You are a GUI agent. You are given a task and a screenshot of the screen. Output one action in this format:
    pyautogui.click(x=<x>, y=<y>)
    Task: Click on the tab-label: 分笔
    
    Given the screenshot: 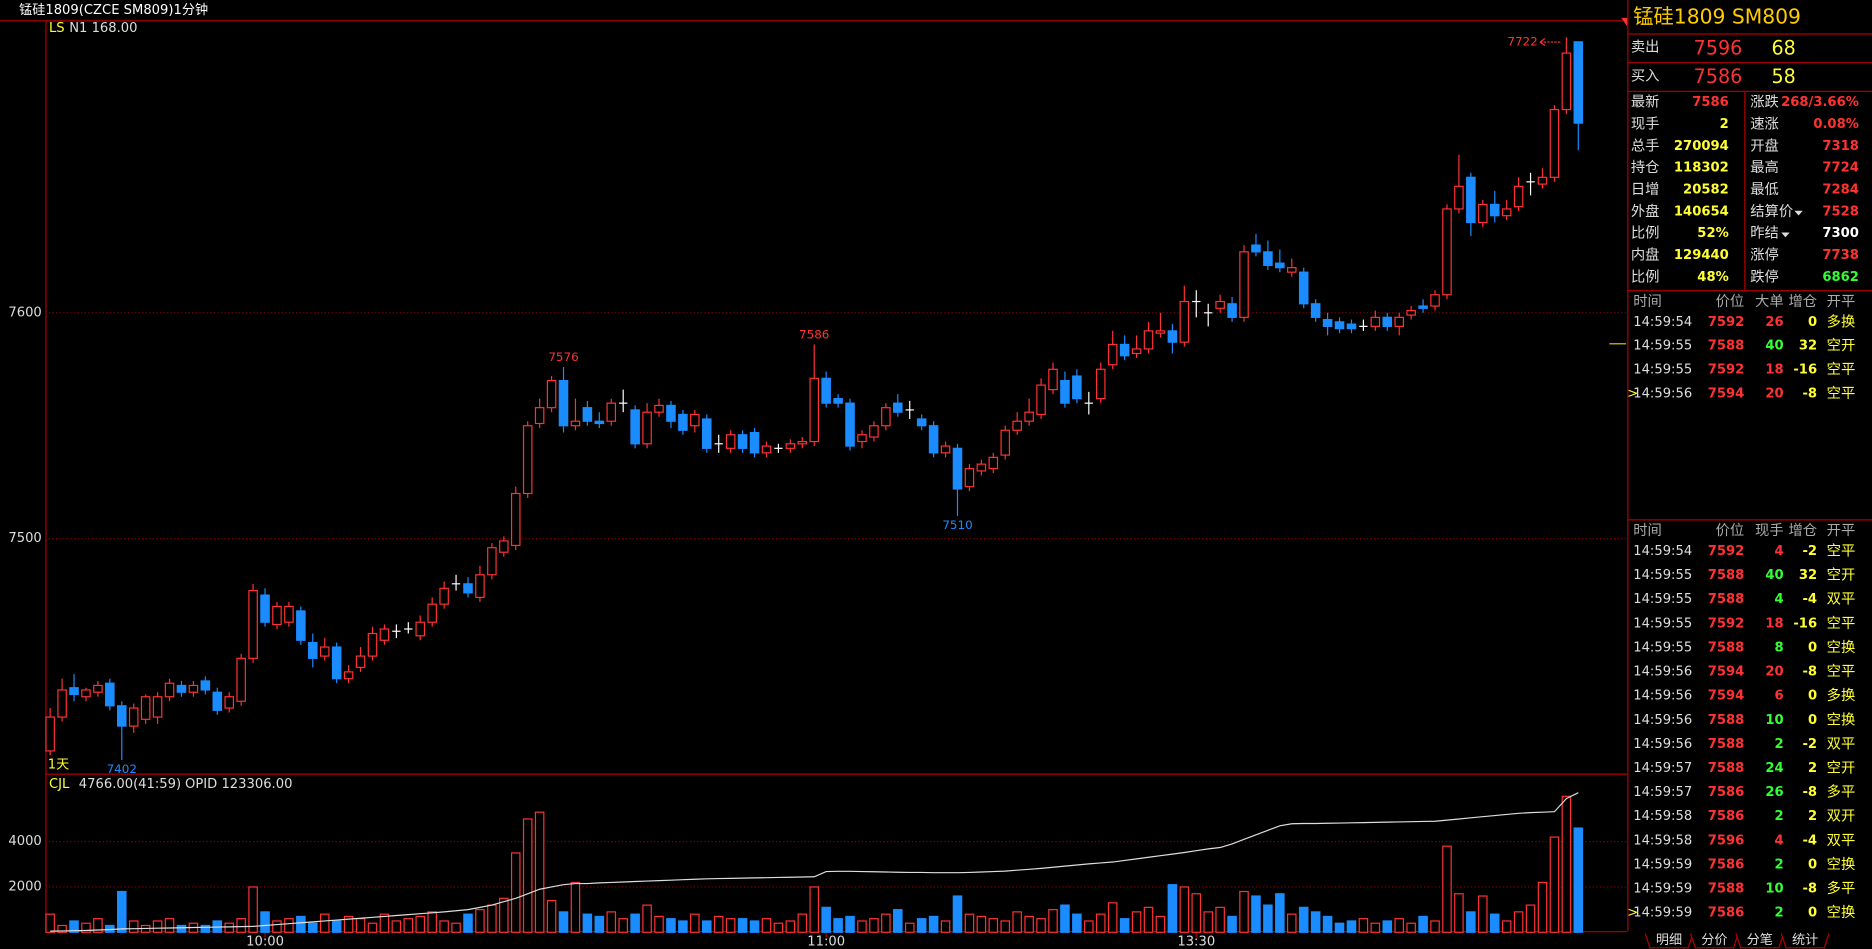 What is the action you would take?
    pyautogui.click(x=1760, y=940)
    